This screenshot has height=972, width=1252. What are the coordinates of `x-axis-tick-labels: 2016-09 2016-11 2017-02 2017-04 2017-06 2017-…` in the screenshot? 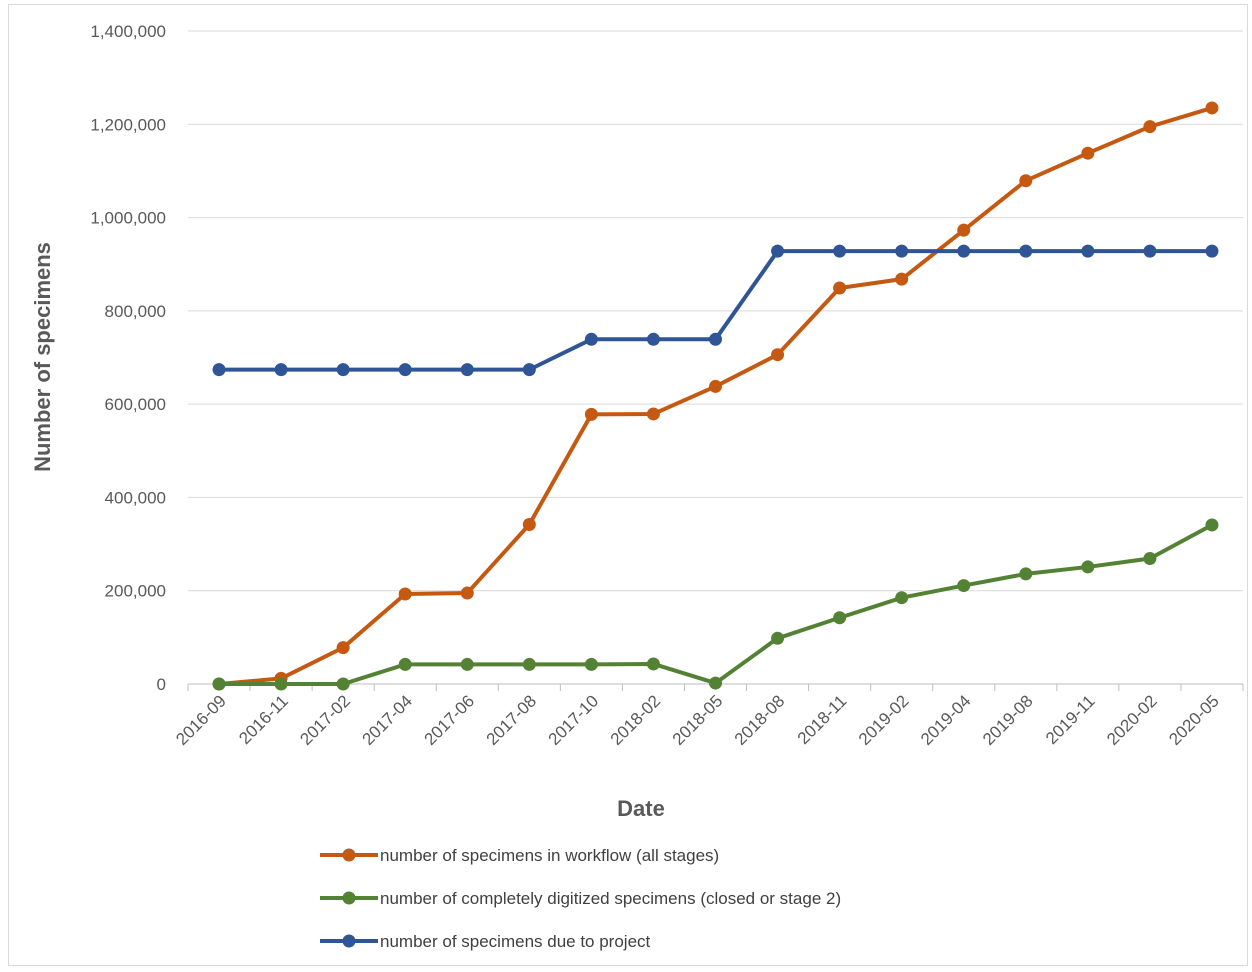 It's located at (697, 720).